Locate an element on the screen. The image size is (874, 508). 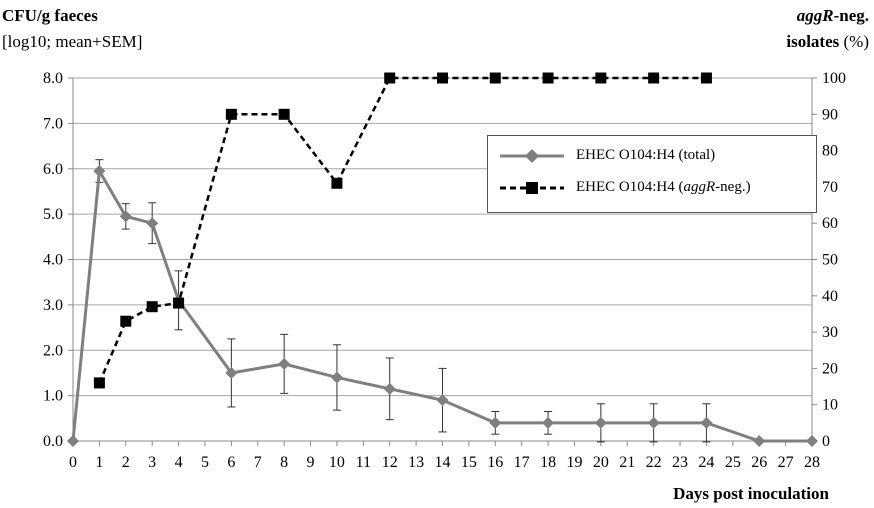
x-tick-label: 5 is located at coordinates (205, 462).